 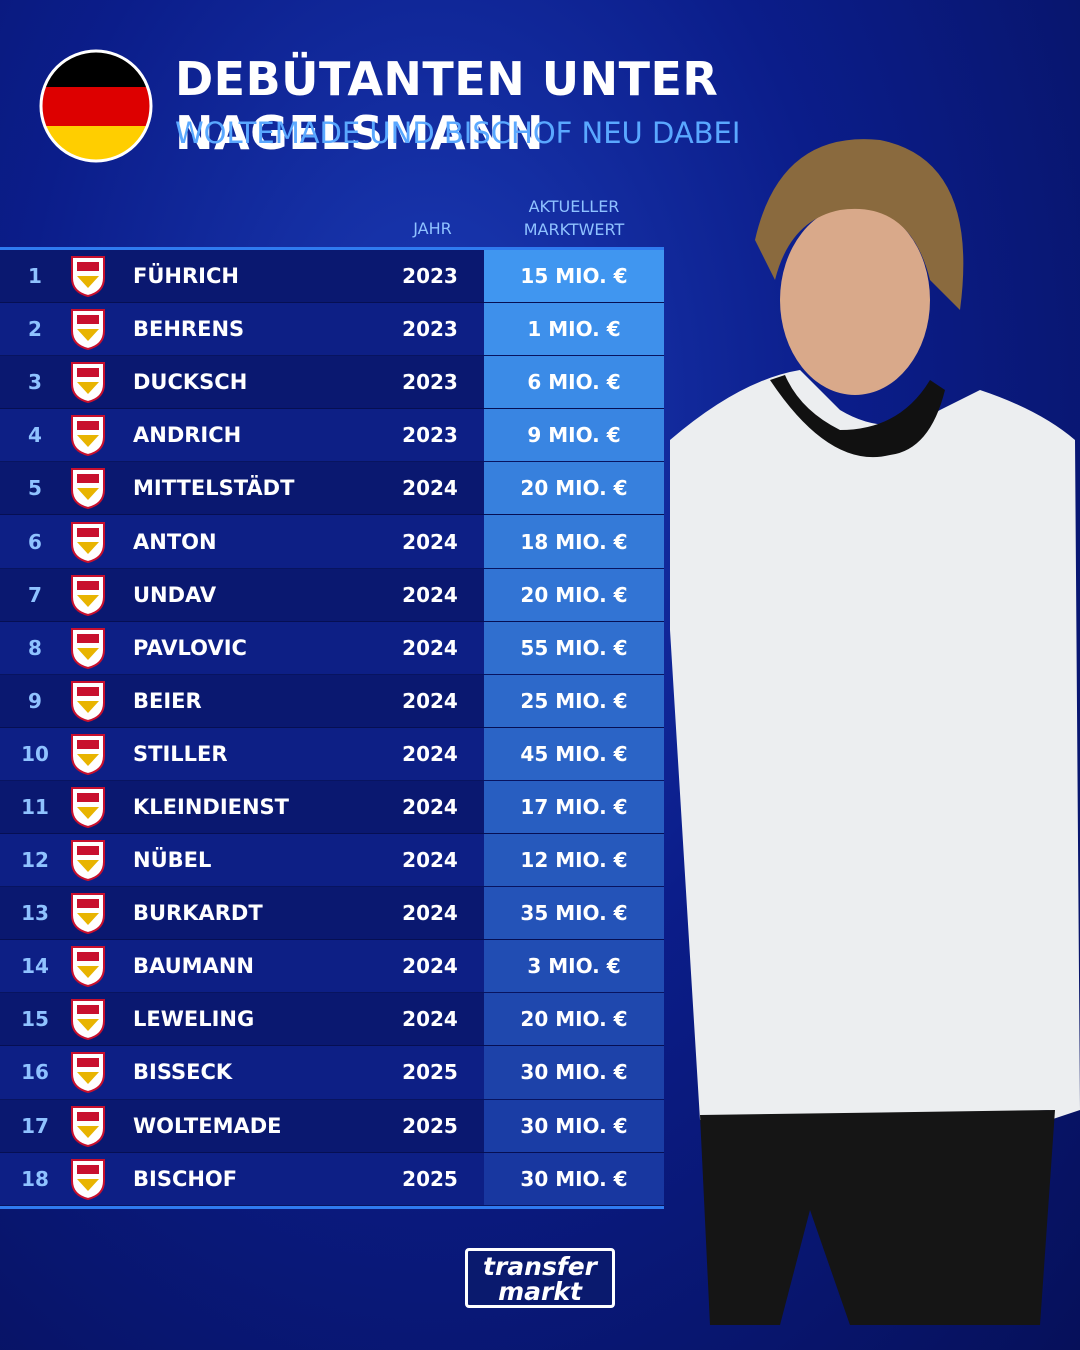 I want to click on player-name: FÜHRICH, so click(x=186, y=276).